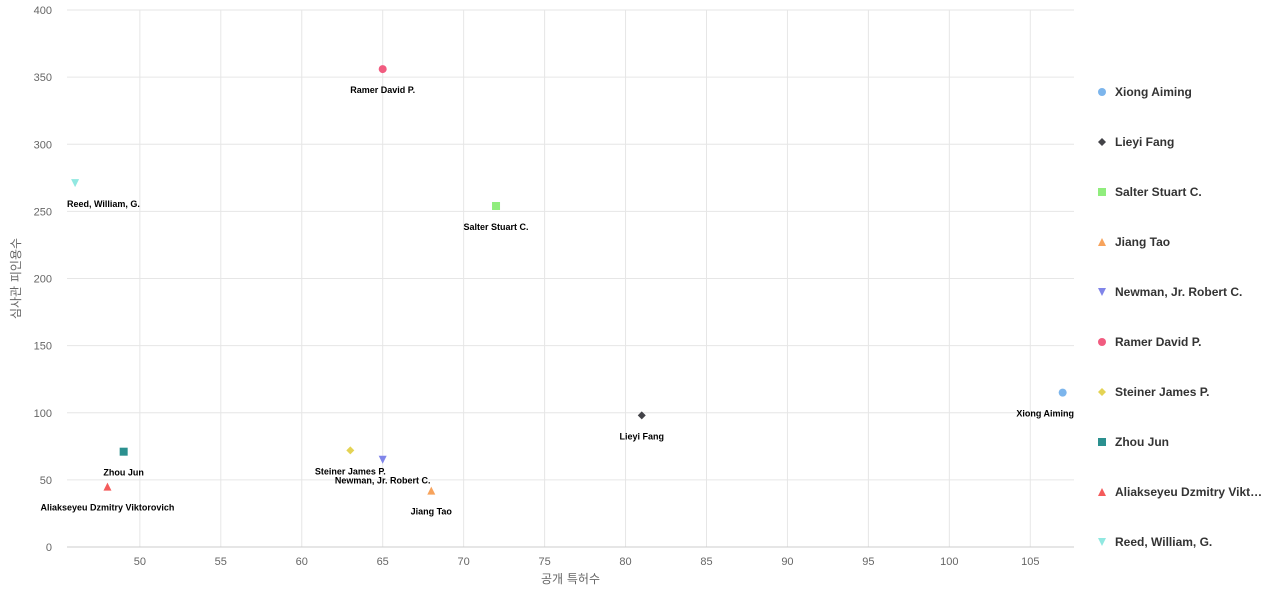 The image size is (1280, 600). I want to click on legend-item: Steiner James P., so click(1154, 392).